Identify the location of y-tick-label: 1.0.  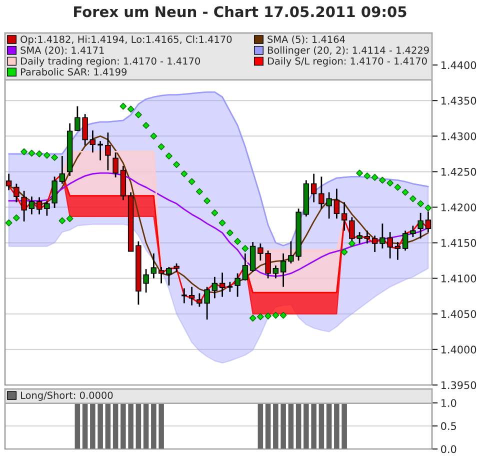
(448, 403).